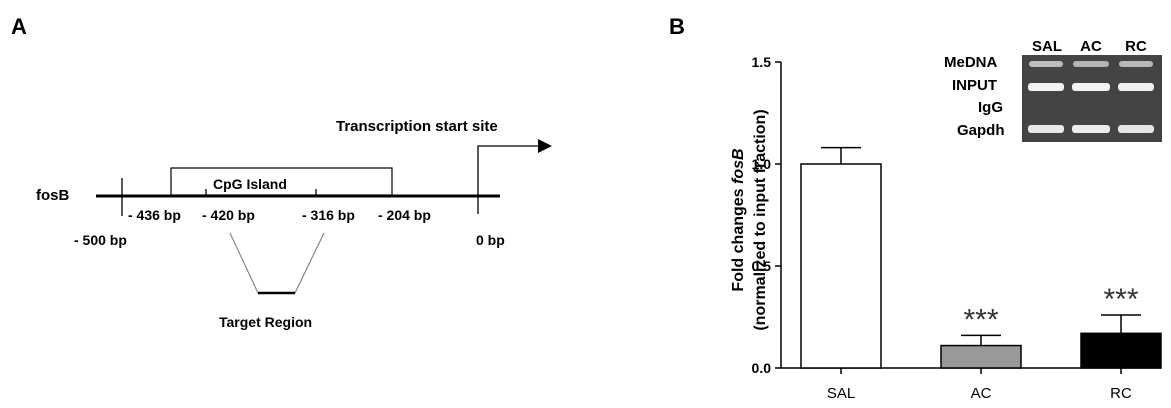  What do you see at coordinates (762, 368) in the screenshot?
I see `y-tick-label: 0.0` at bounding box center [762, 368].